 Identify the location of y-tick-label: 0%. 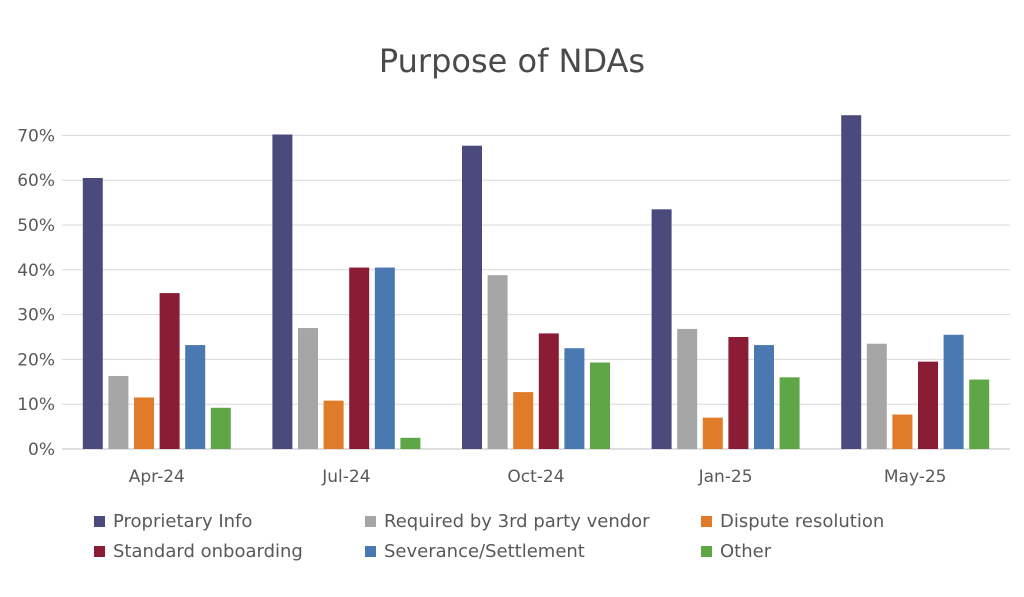
(41, 450).